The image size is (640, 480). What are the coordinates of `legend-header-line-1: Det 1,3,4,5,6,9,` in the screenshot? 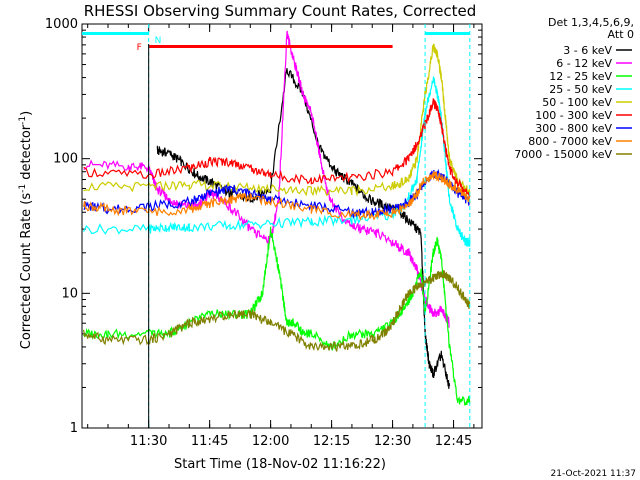 It's located at (591, 22).